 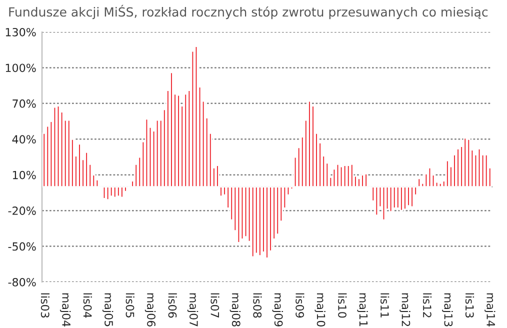 I want to click on x-tick-label: maj07, so click(x=192, y=309).